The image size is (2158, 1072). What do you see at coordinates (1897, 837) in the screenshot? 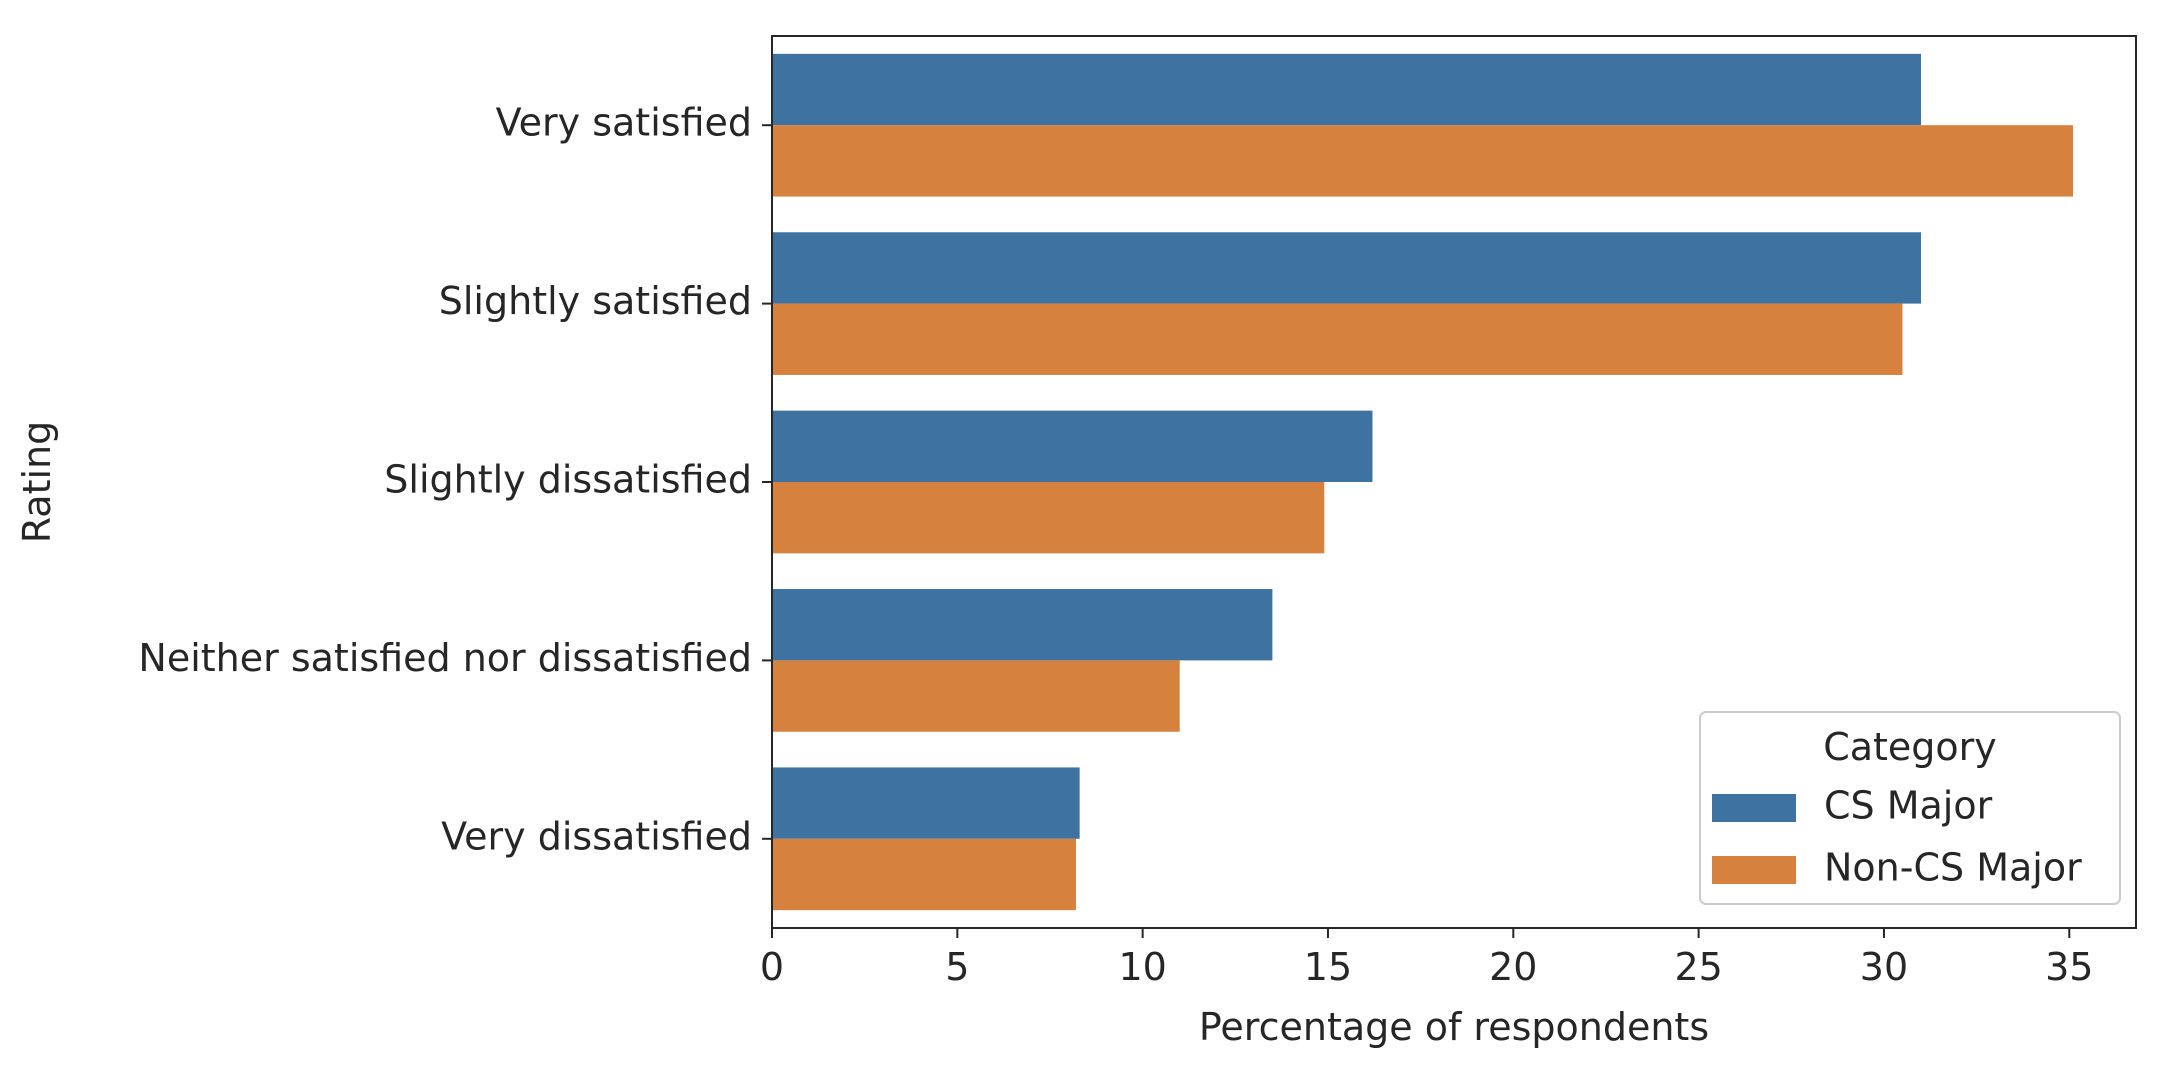
I see `legend-items: CS Major Non-CS Major` at bounding box center [1897, 837].